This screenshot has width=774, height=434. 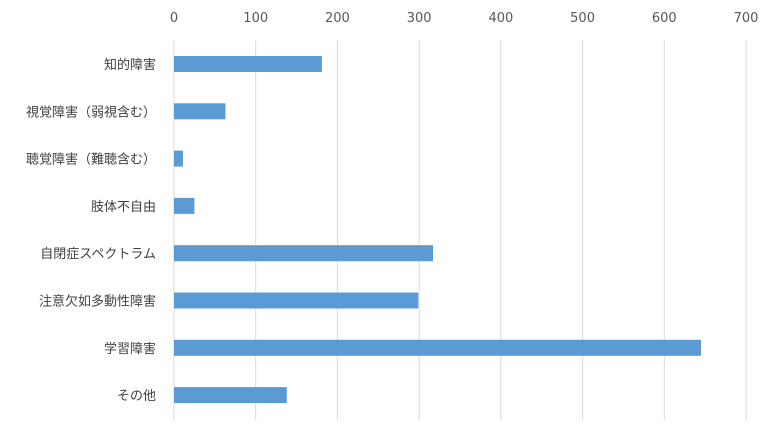 I want to click on category-label: 知的障害, so click(x=130, y=65).